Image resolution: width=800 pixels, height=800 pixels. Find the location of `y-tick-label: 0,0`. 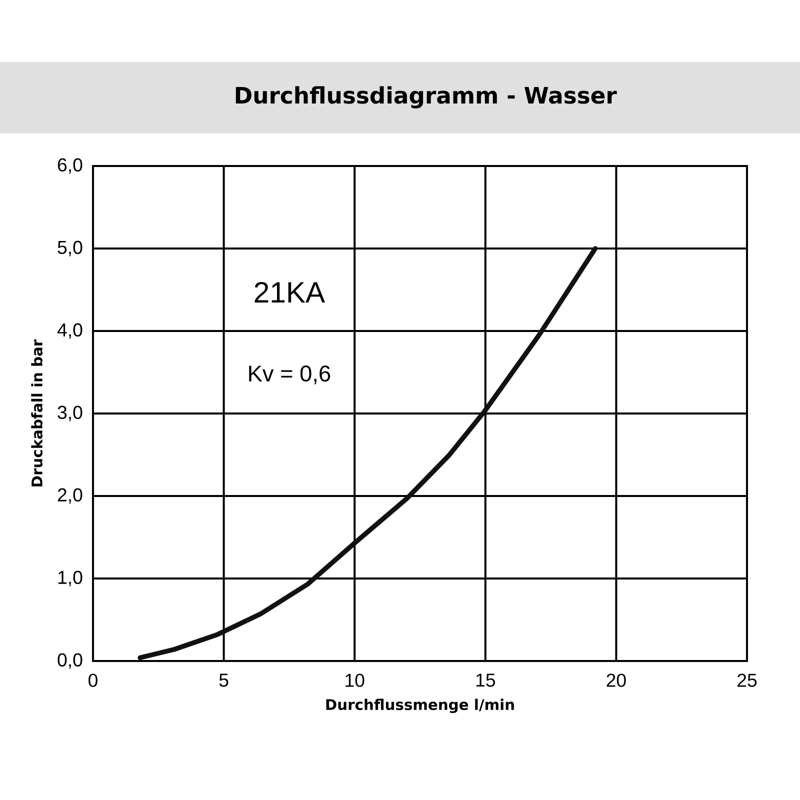

y-tick-label: 0,0 is located at coordinates (70, 661).